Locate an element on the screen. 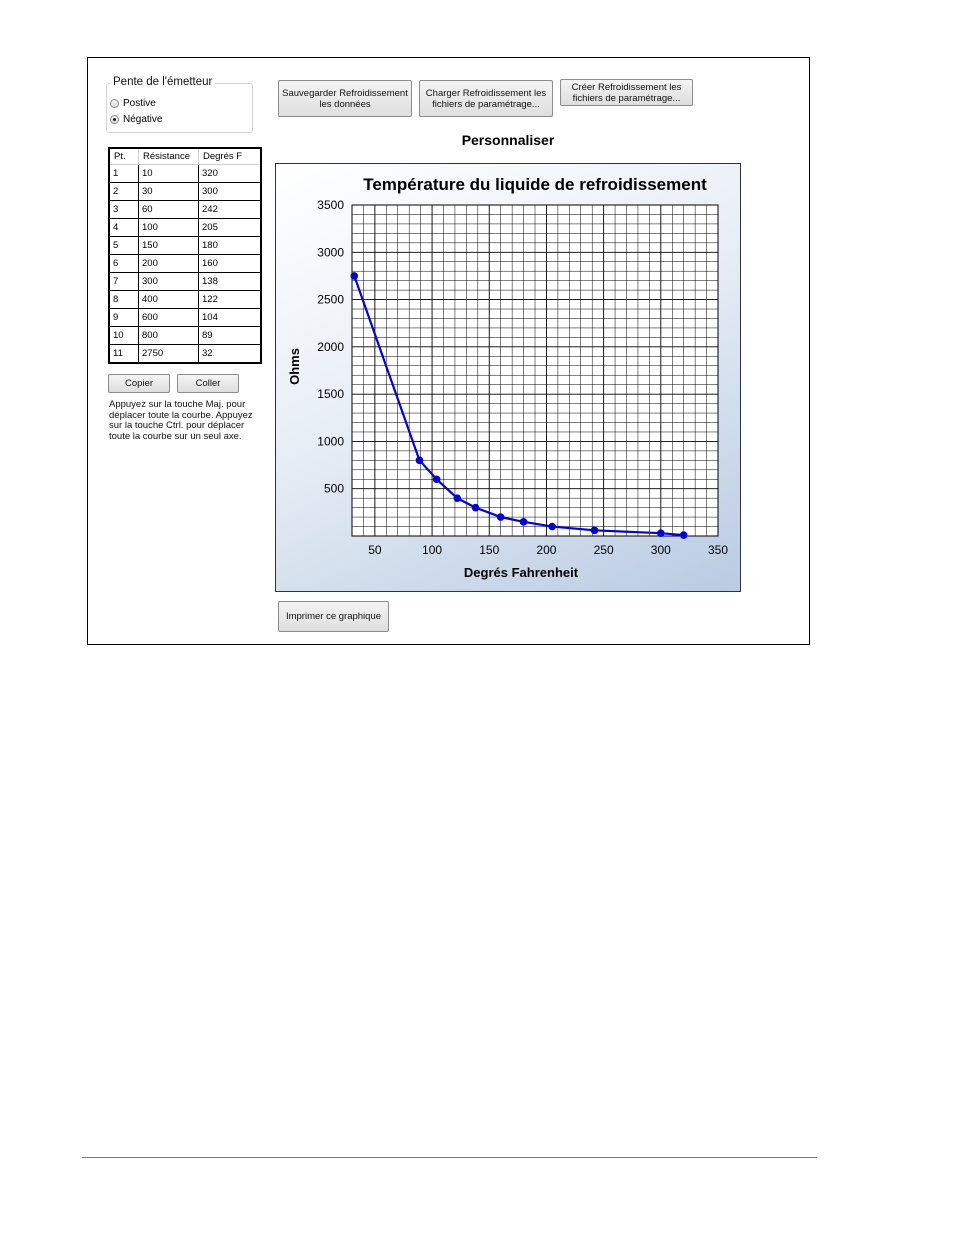 This screenshot has height=1235, width=954. table-row: 2 30 300 is located at coordinates (185, 191).